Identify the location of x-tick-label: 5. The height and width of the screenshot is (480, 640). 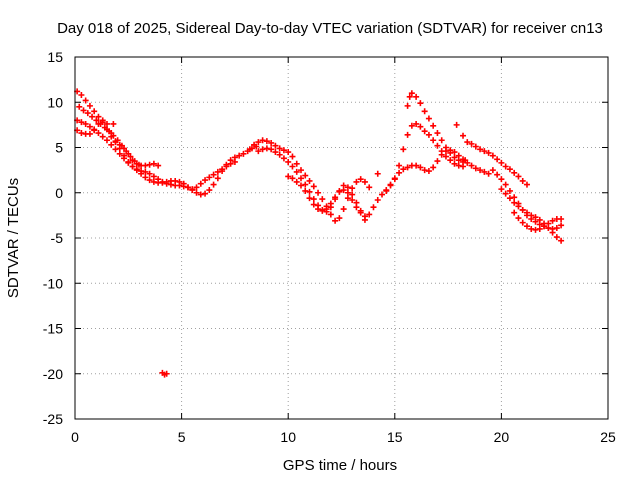
(182, 437).